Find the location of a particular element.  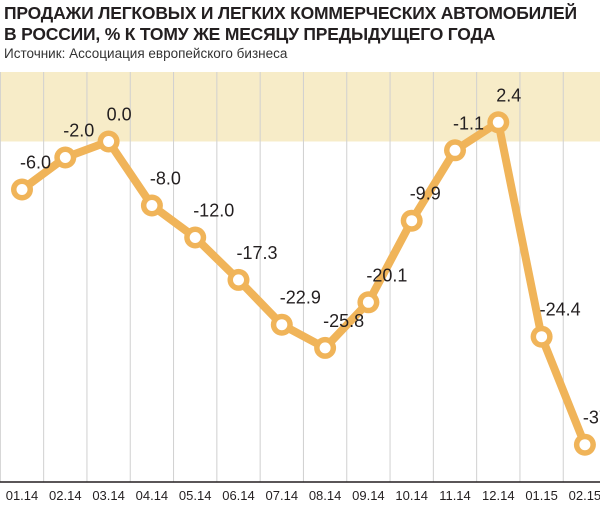

data-label: -17.3 is located at coordinates (257, 253).